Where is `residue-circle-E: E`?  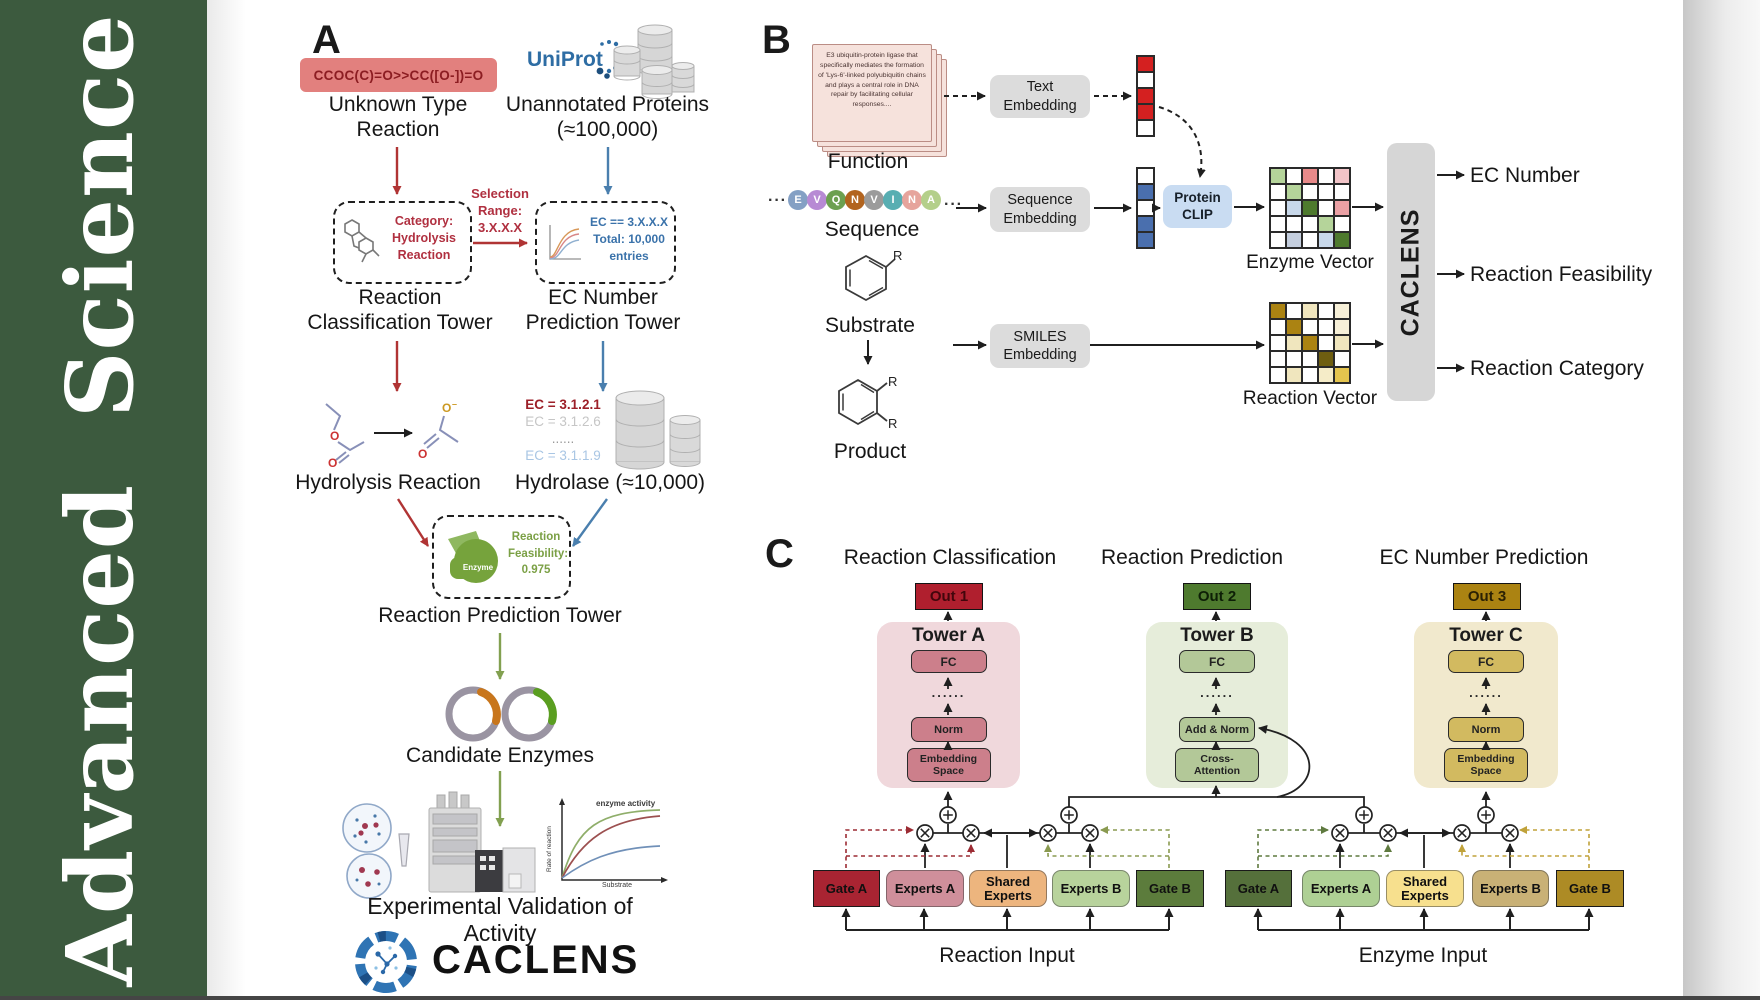
residue-circle-E: E is located at coordinates (798, 200).